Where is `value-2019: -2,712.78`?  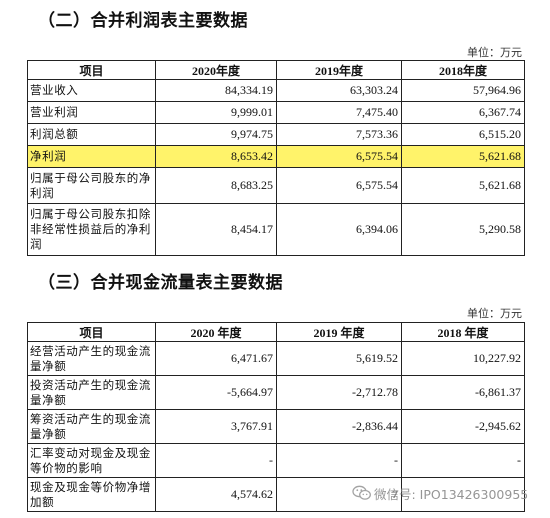 value-2019: -2,712.78 is located at coordinates (339, 392).